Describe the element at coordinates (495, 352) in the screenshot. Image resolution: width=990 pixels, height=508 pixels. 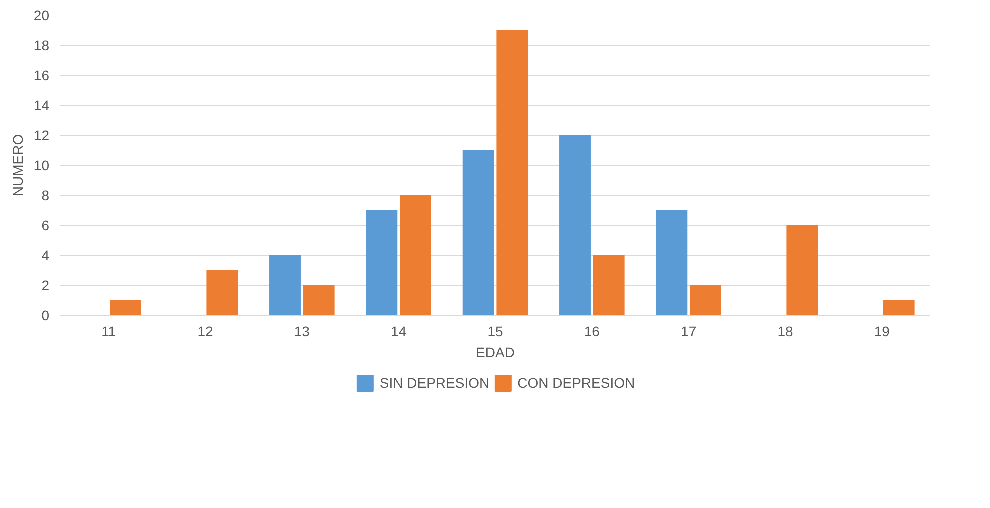
I see `x-axis-title: EDAD` at that location.